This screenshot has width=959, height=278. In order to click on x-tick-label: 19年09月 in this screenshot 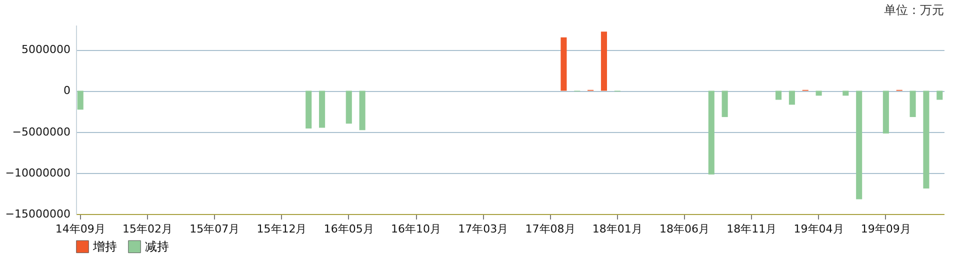, I will do `click(885, 229)`.